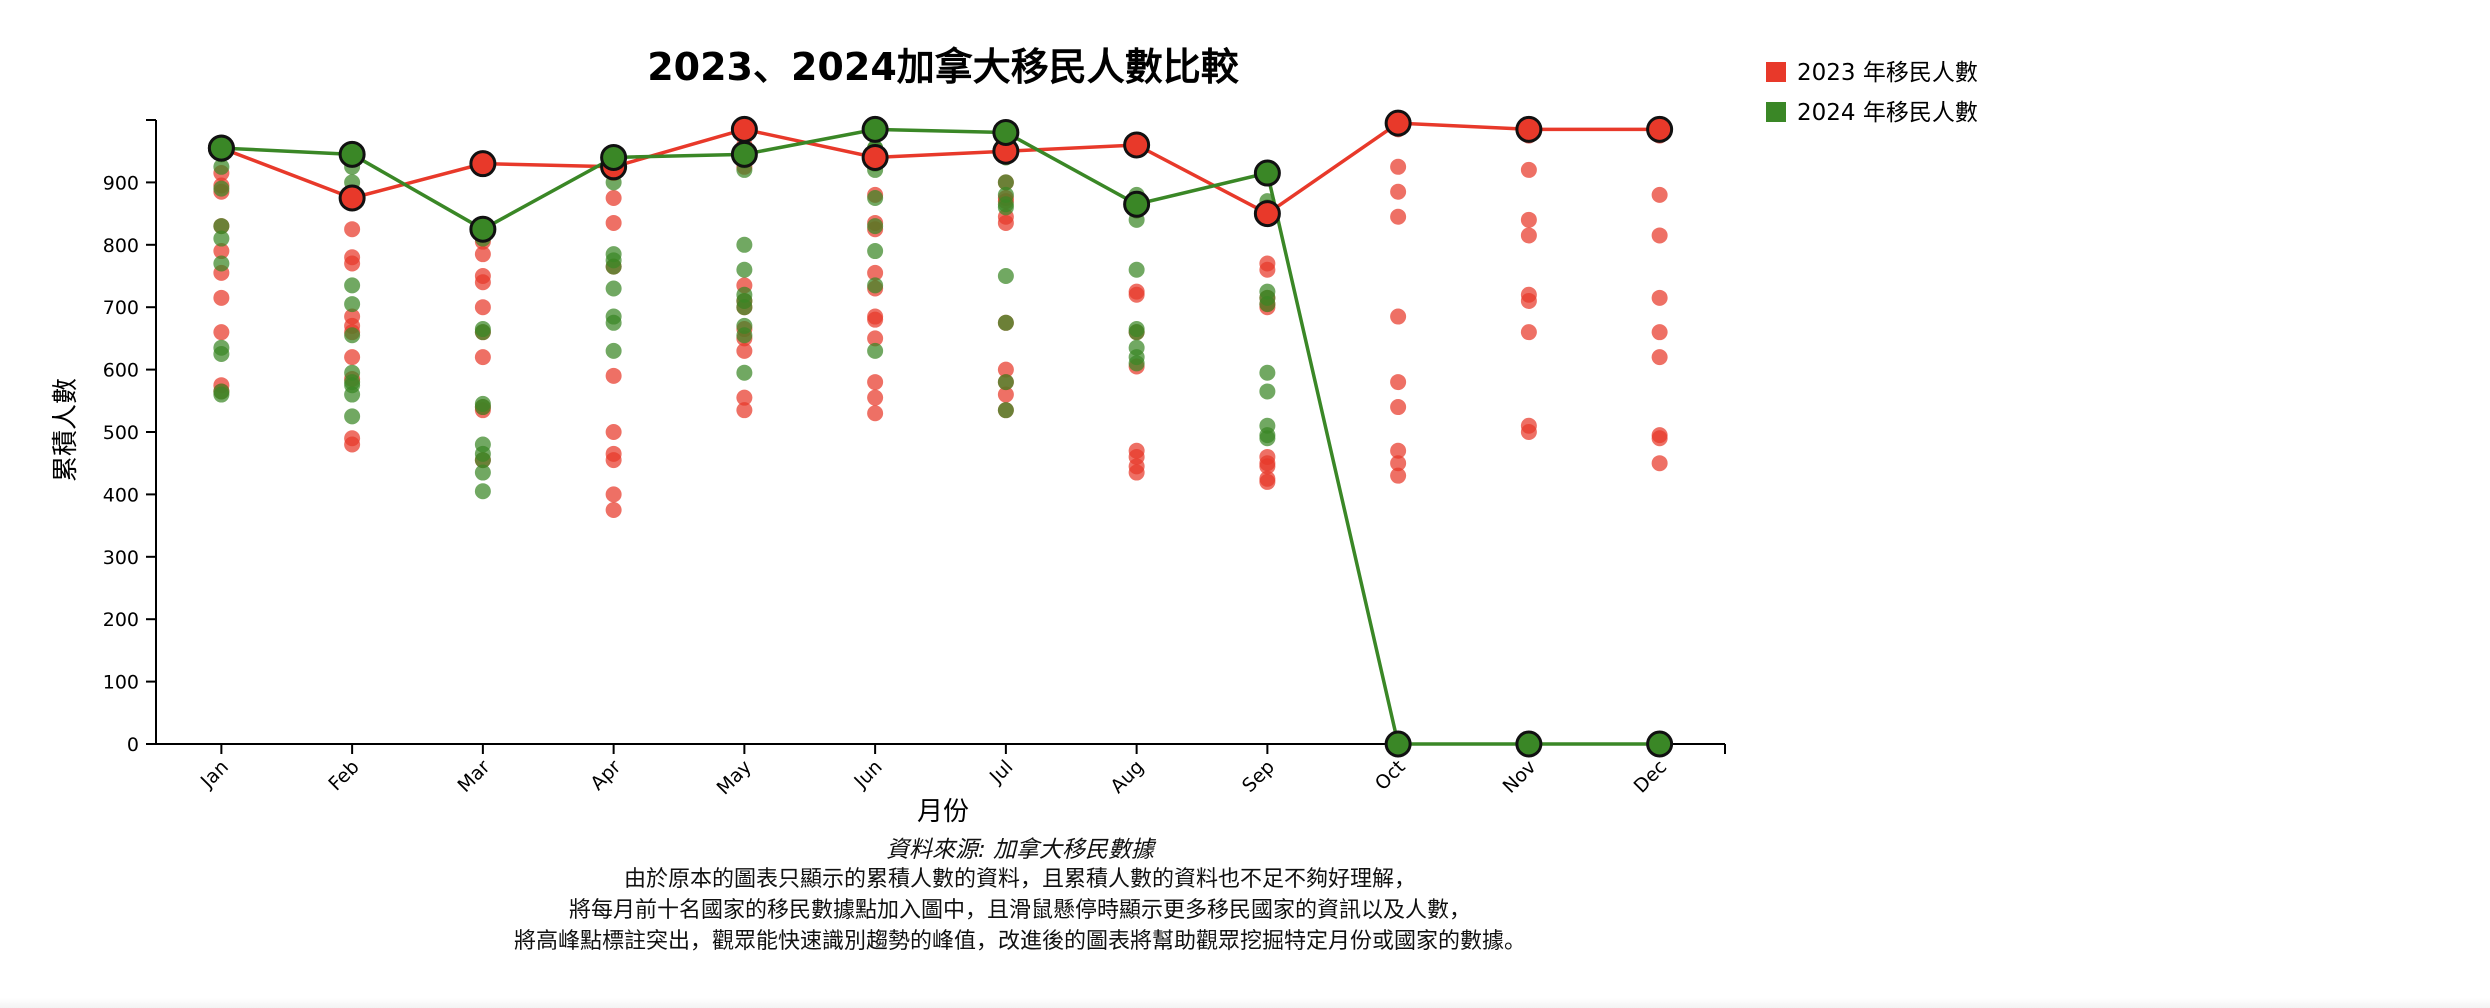  I want to click on x-tick-label: Aug, so click(1127, 777).